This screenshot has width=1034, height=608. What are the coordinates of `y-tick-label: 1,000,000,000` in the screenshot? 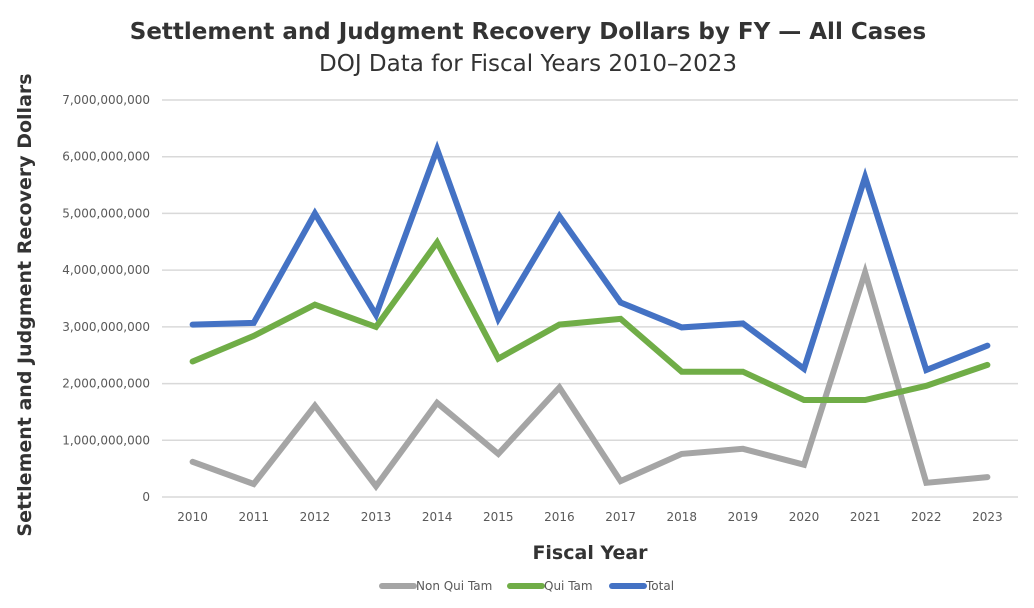 It's located at (106, 440).